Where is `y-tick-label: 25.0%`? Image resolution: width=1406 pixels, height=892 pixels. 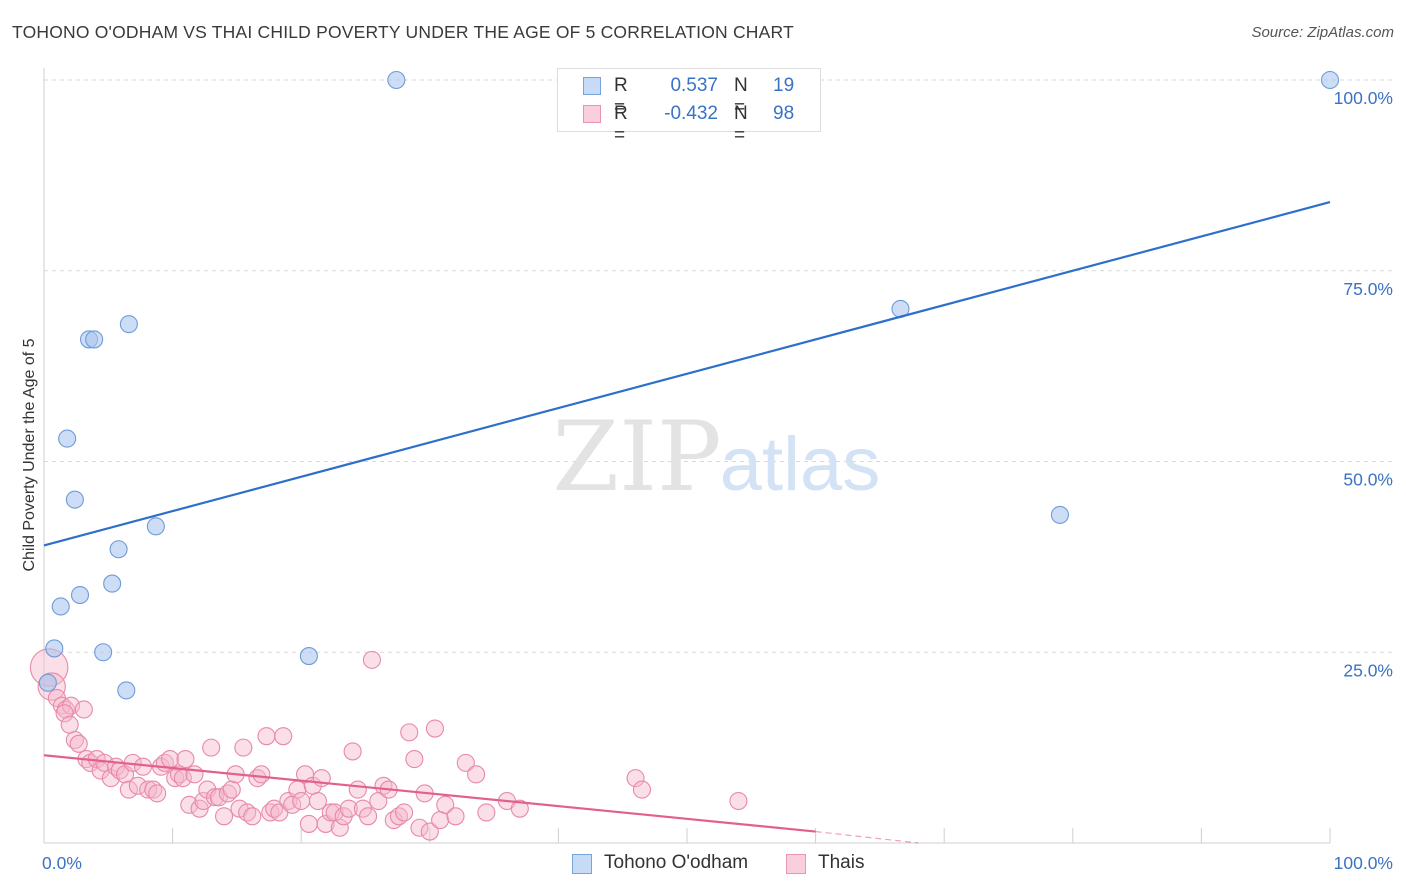
y-tick-label: 25.0% is located at coordinates (1368, 670).